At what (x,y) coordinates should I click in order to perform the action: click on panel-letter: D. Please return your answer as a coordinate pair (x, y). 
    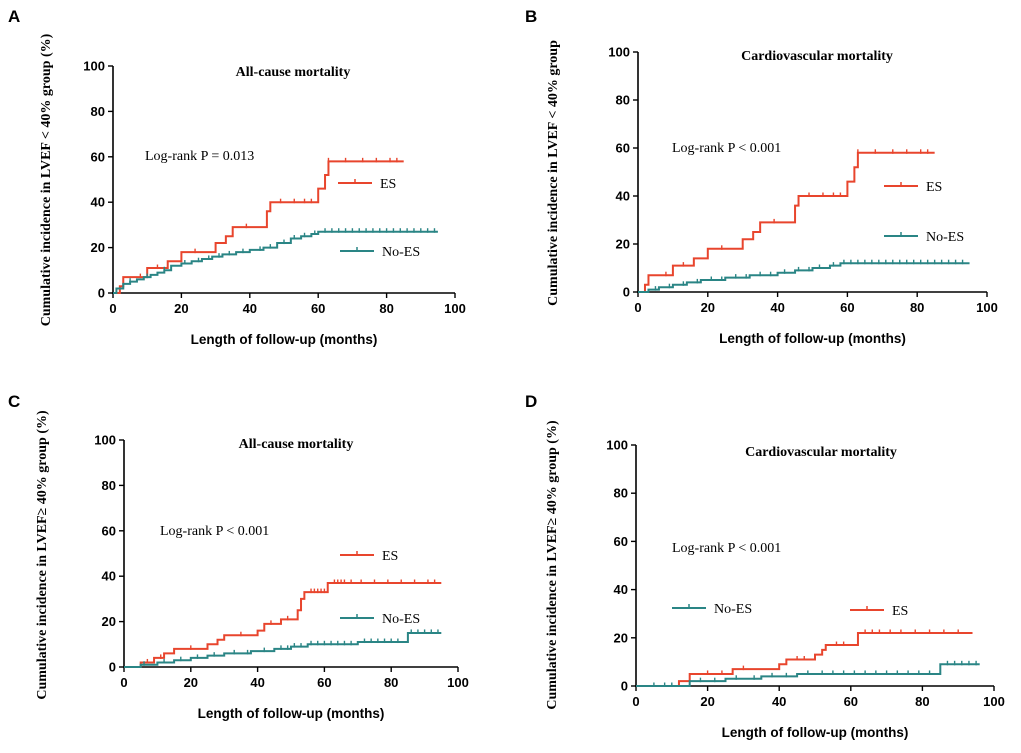
    Looking at the image, I should click on (531, 401).